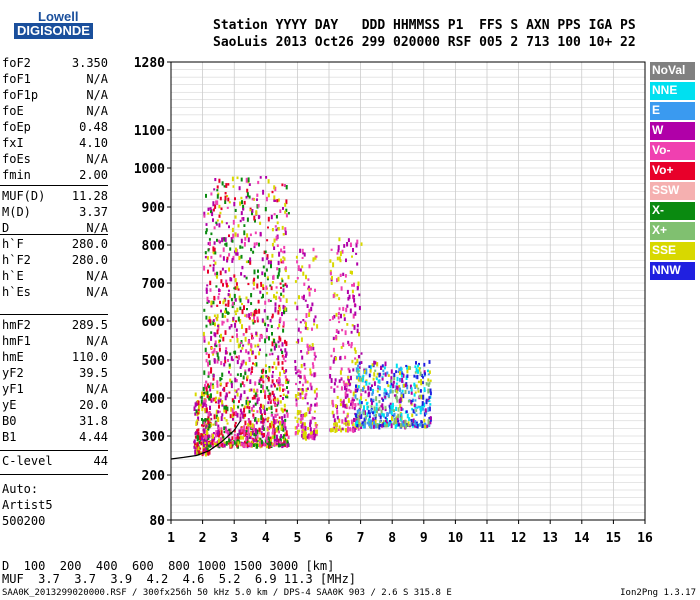 This screenshot has height=600, width=700. Describe the element at coordinates (89, 260) in the screenshot. I see `param-value: 280.0` at that location.